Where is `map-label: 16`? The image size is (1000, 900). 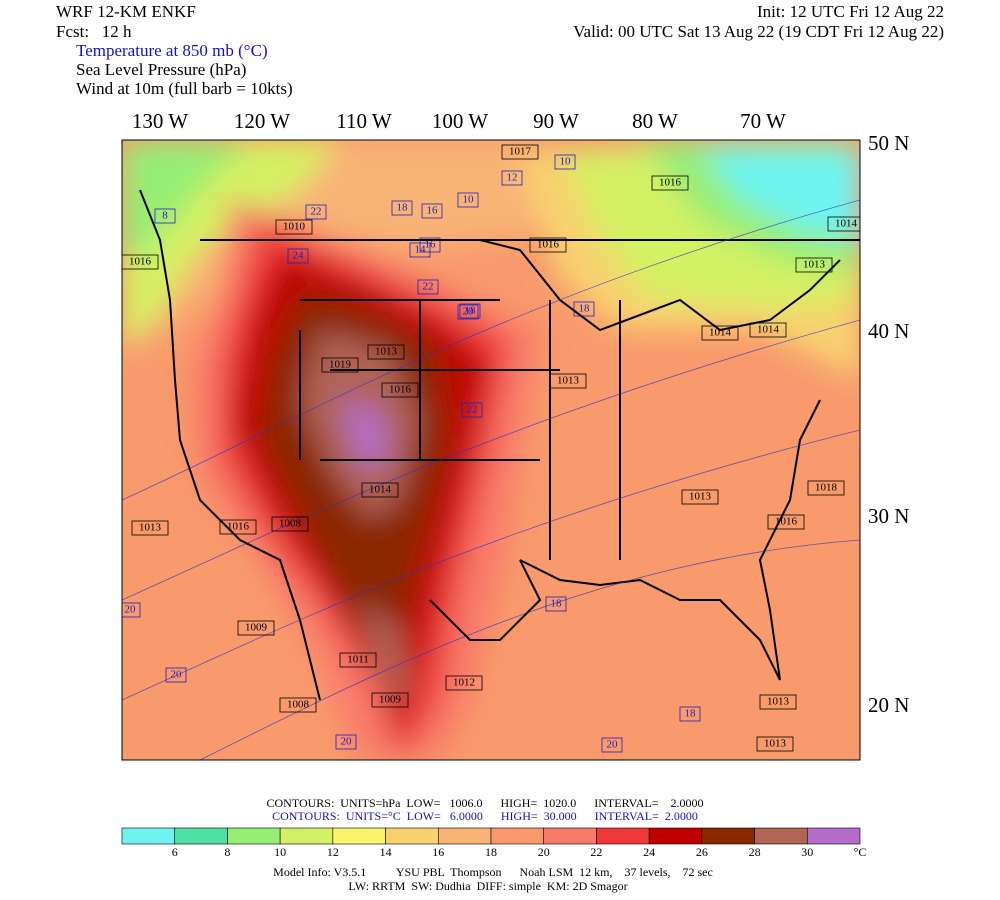
map-label: 16 is located at coordinates (433, 211).